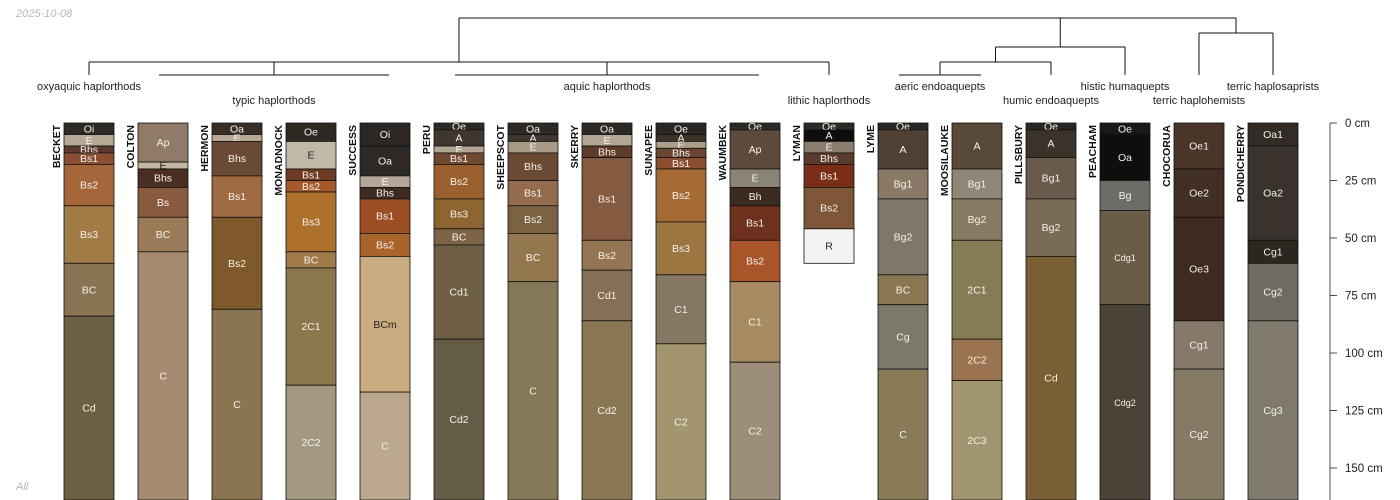 This screenshot has width=1400, height=500. I want to click on profile-name-label: BECKET, so click(57, 146).